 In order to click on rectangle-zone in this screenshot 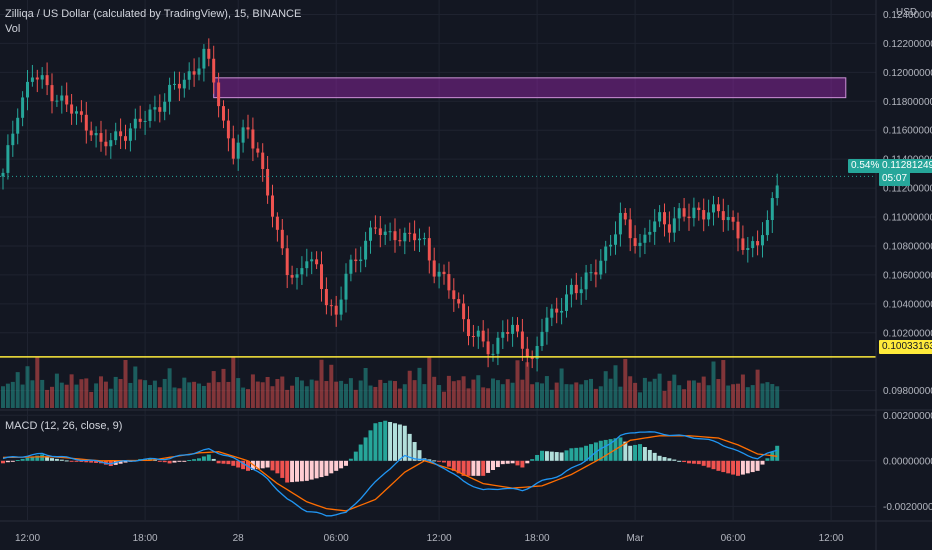, I will do `click(530, 88)`.